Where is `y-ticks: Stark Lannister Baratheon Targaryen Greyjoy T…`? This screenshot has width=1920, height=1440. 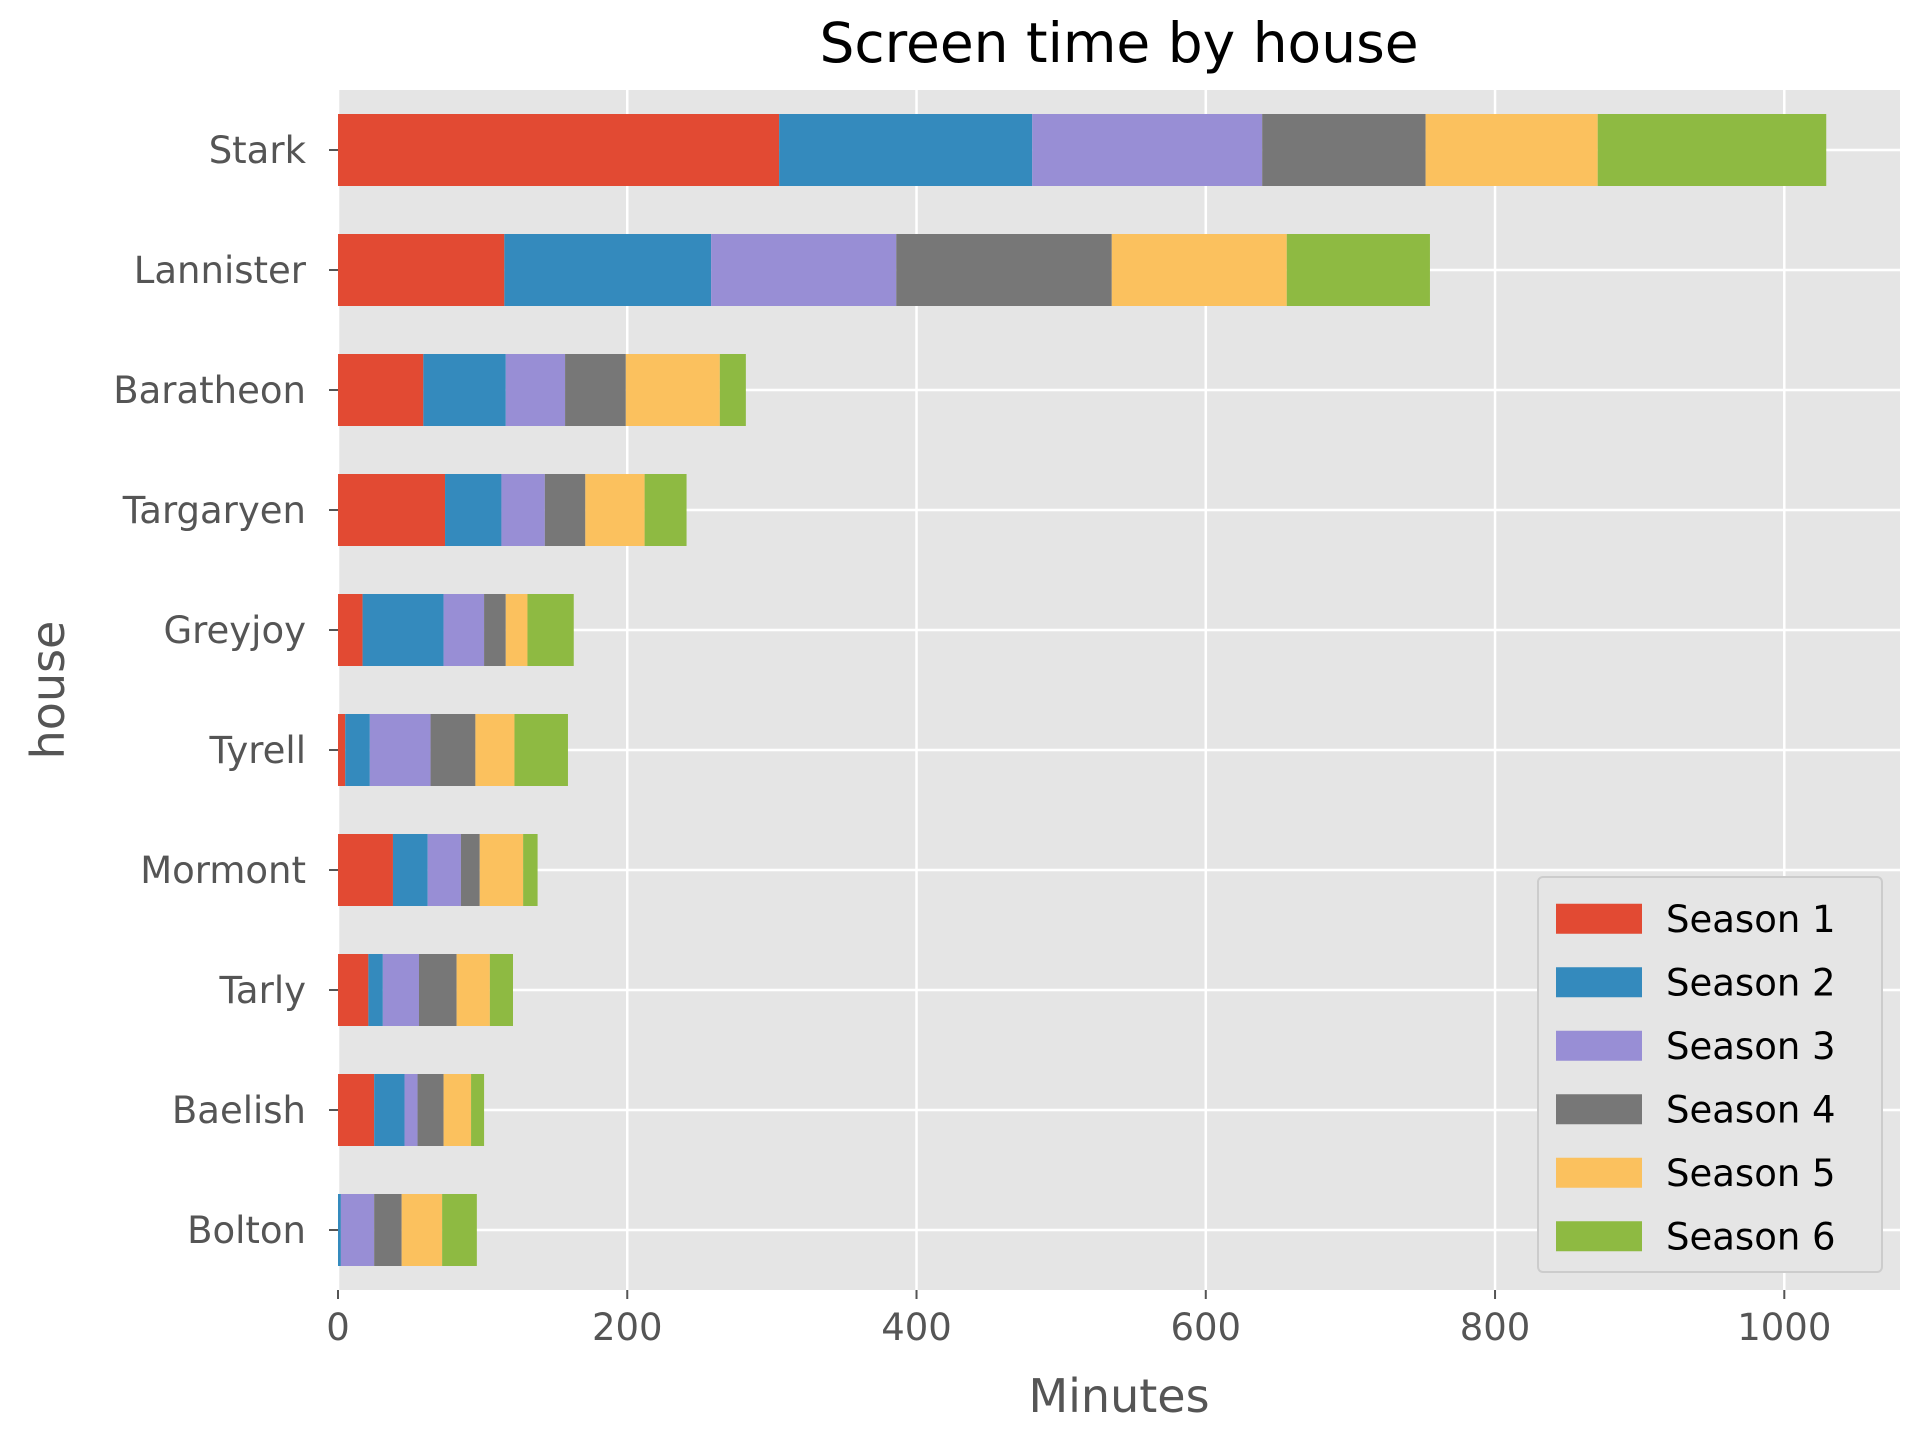
y-ticks: Stark Lannister Baratheon Targaryen Greyjoy T… is located at coordinates (225, 690).